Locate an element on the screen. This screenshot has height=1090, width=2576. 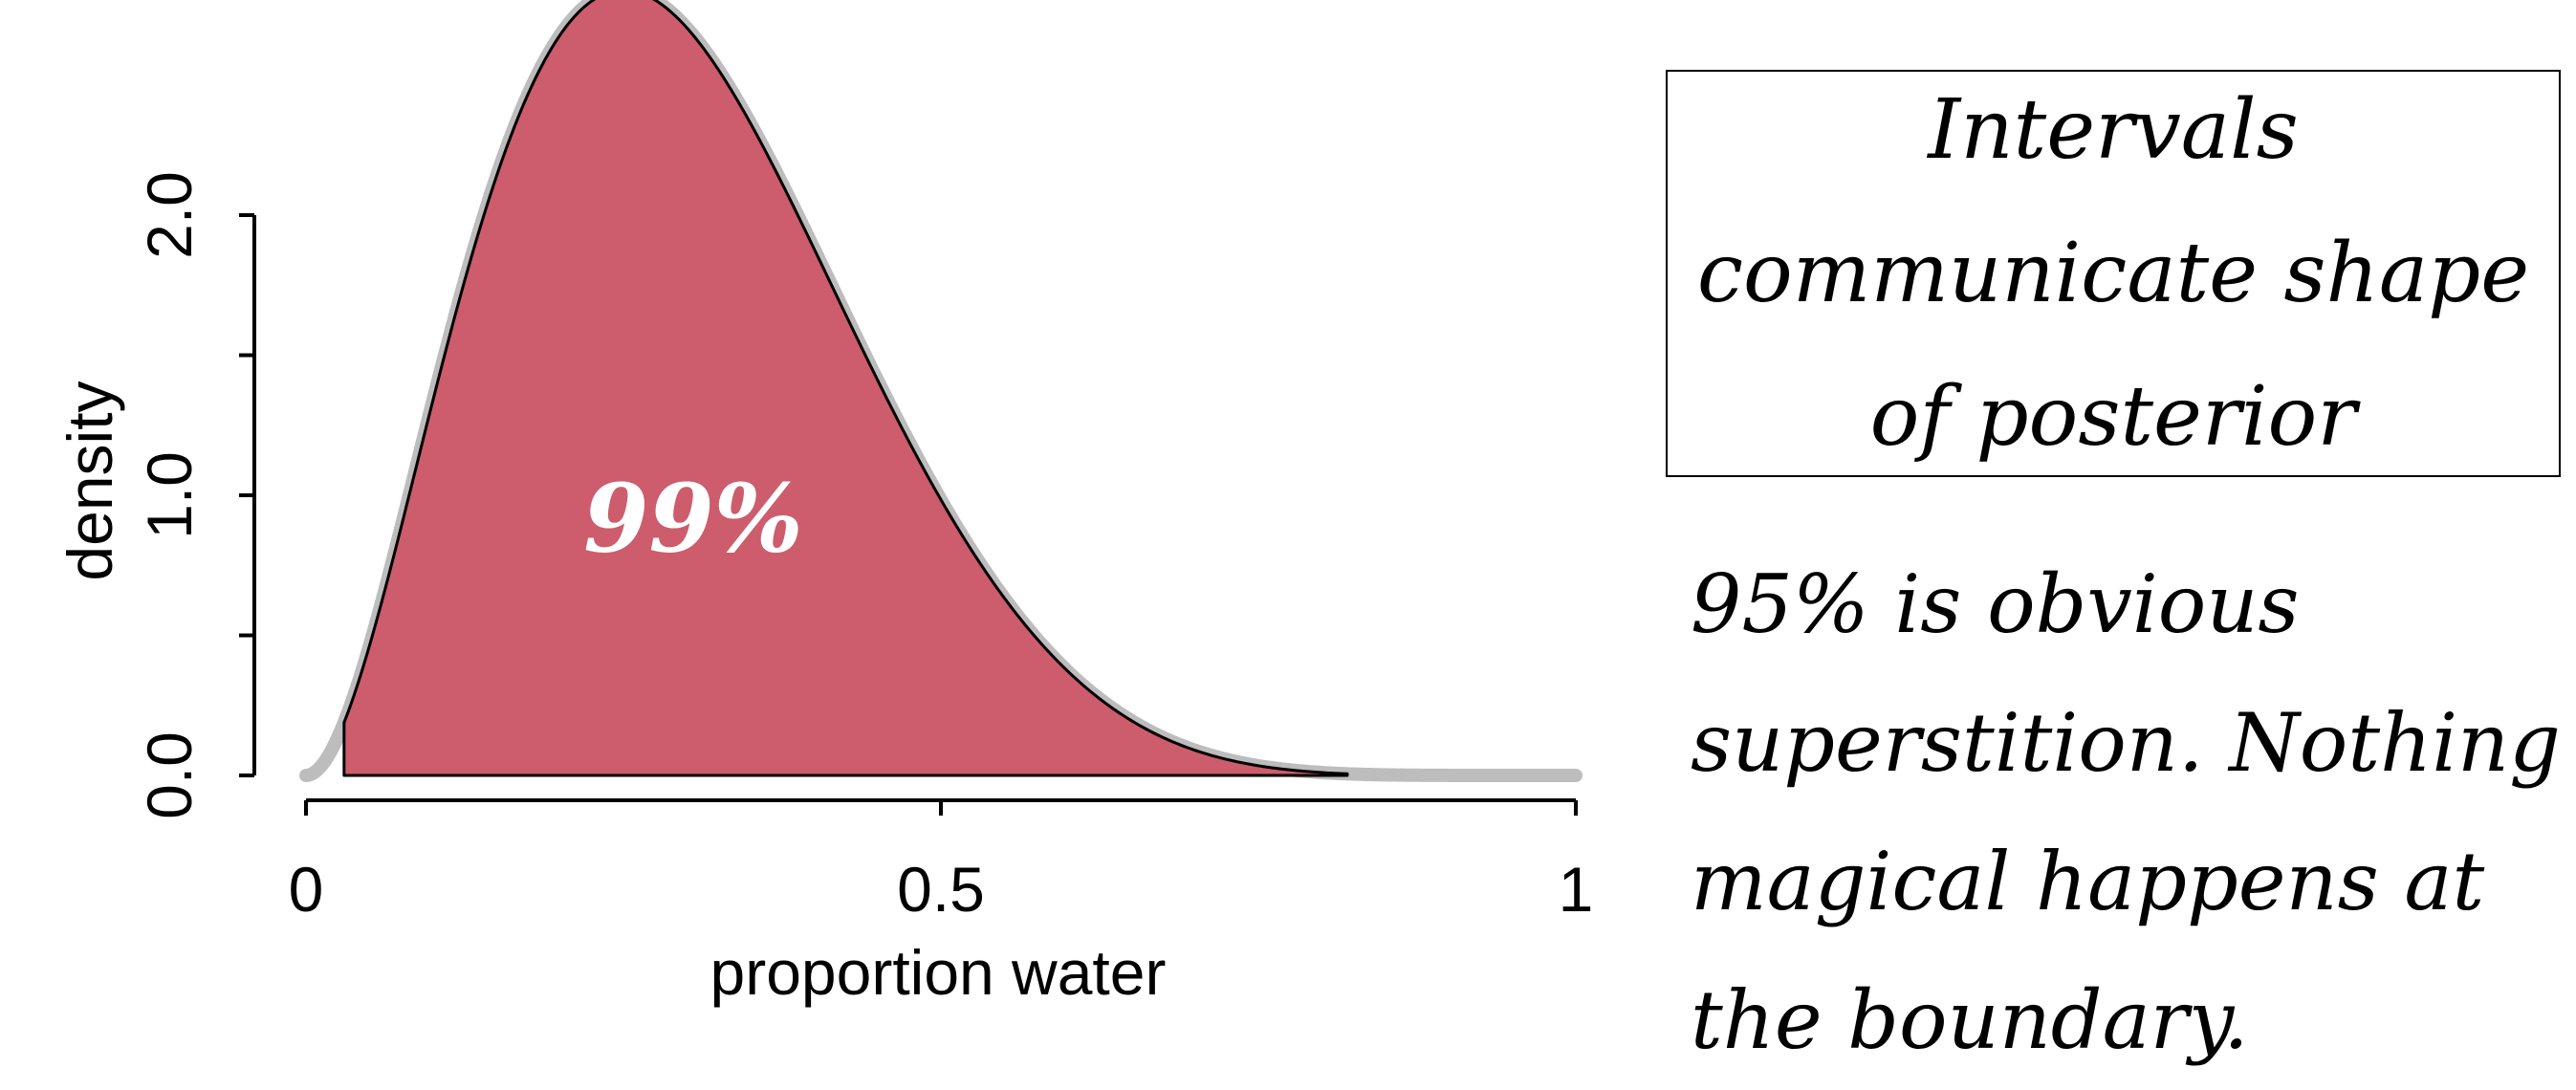
annotation-title-box: Intervals communicate shape of posterior is located at coordinates (2113, 273).